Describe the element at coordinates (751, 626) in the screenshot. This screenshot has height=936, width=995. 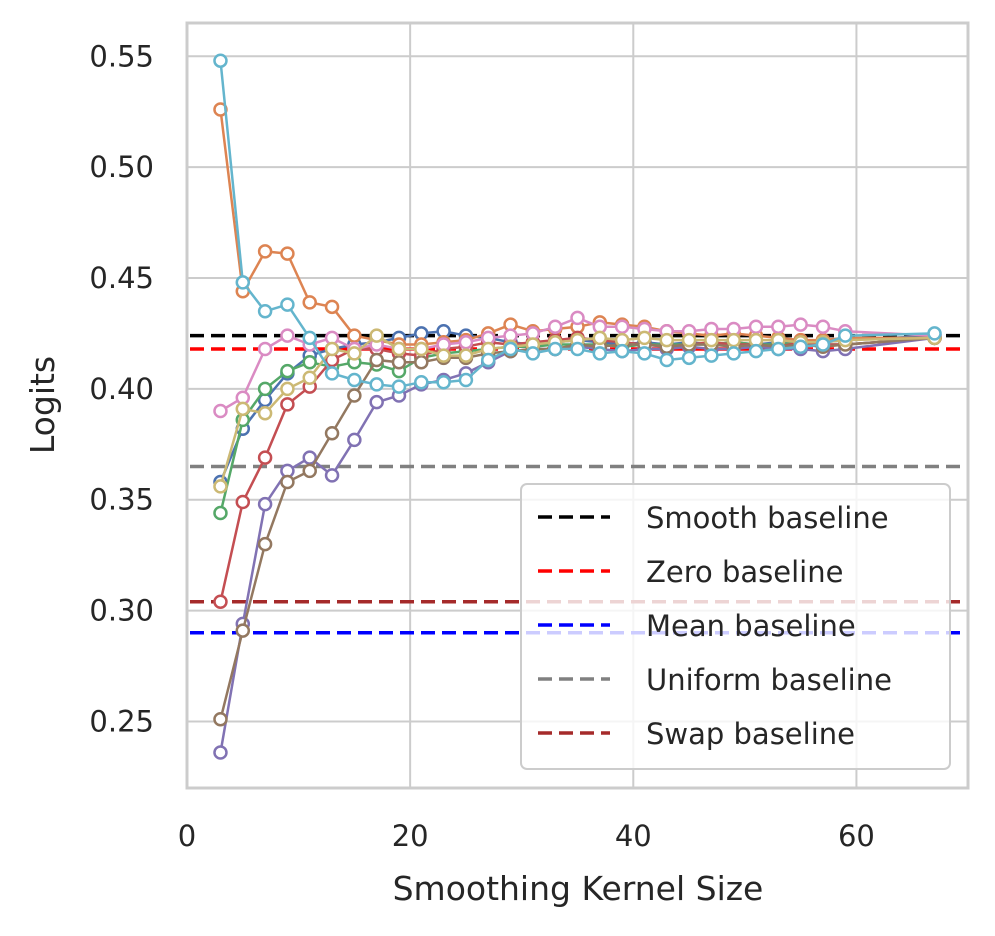
I see `legend-entry-label: Mean baseline` at that location.